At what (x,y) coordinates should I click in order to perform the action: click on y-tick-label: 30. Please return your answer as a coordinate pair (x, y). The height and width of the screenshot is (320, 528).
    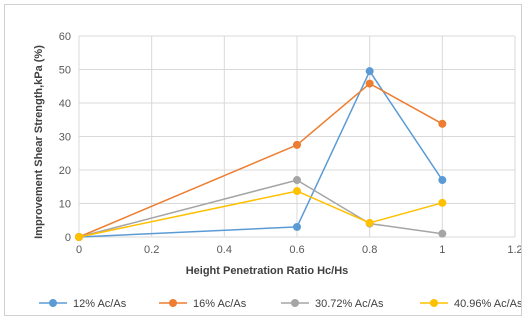
    Looking at the image, I should click on (65, 138).